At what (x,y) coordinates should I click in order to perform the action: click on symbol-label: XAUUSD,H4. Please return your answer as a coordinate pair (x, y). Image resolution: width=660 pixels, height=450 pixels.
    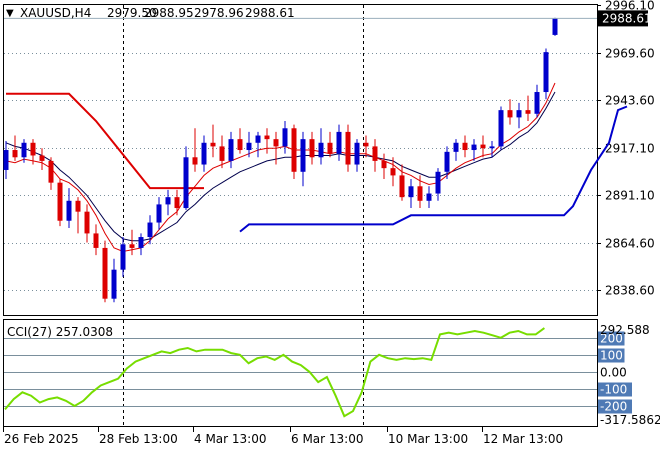
    Looking at the image, I should click on (55, 13).